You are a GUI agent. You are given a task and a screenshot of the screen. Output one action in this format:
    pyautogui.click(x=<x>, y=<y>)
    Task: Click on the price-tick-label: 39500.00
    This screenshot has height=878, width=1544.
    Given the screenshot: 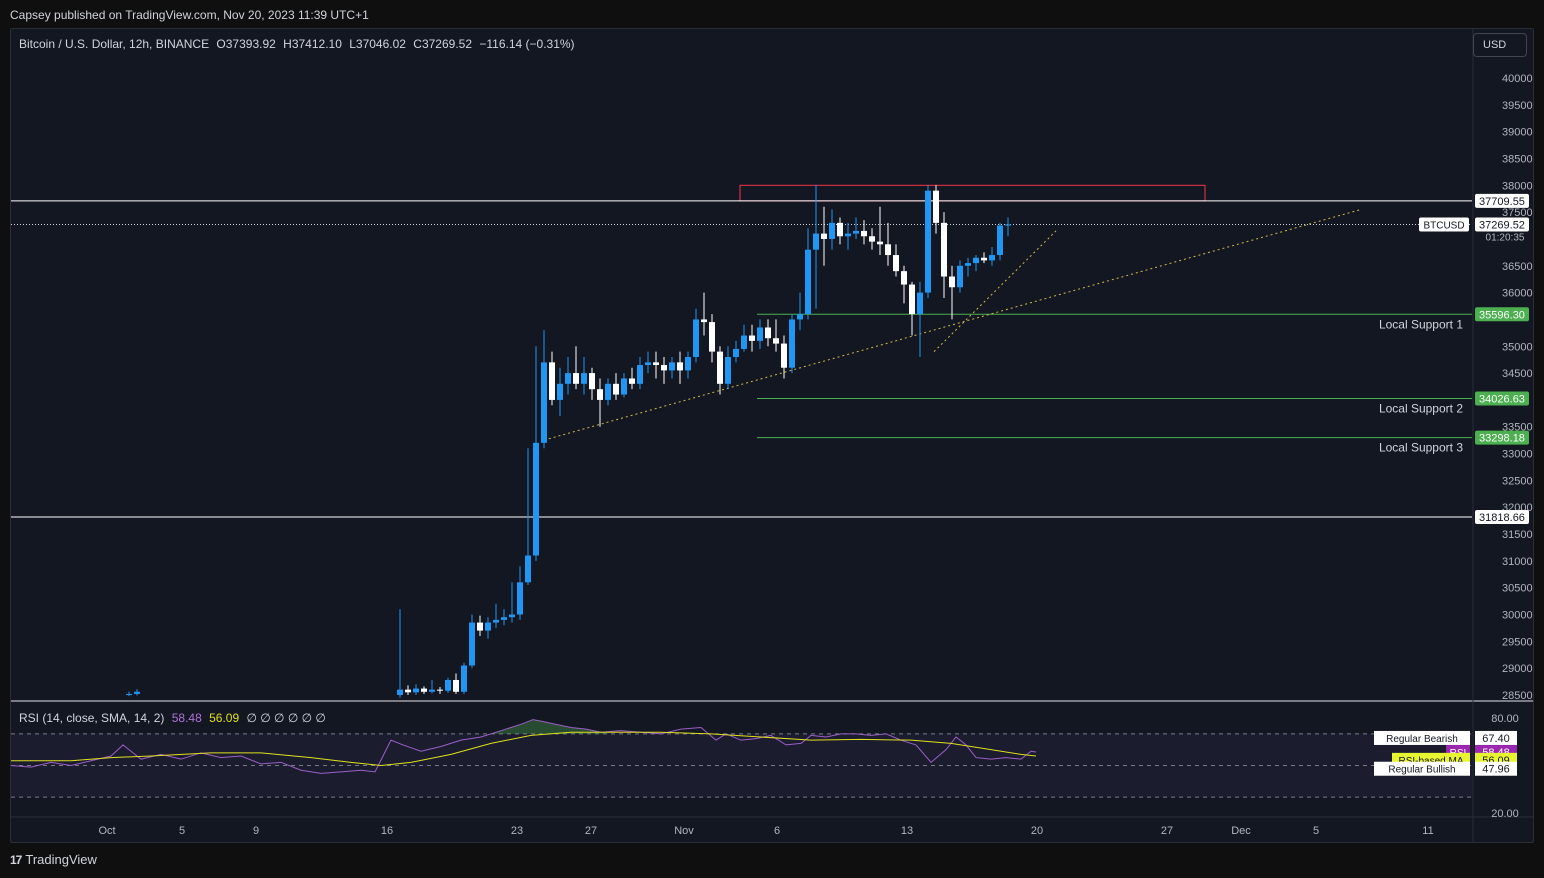 What is the action you would take?
    pyautogui.click(x=1518, y=106)
    